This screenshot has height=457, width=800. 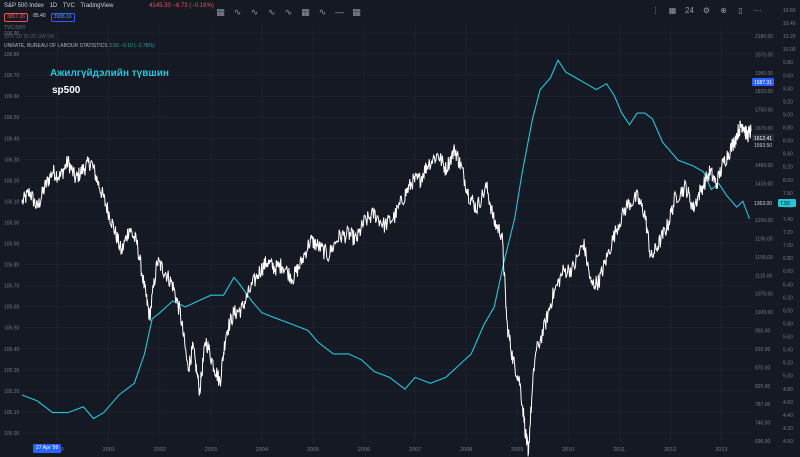 What do you see at coordinates (53, 6) in the screenshot?
I see `interval-label: 1D` at bounding box center [53, 6].